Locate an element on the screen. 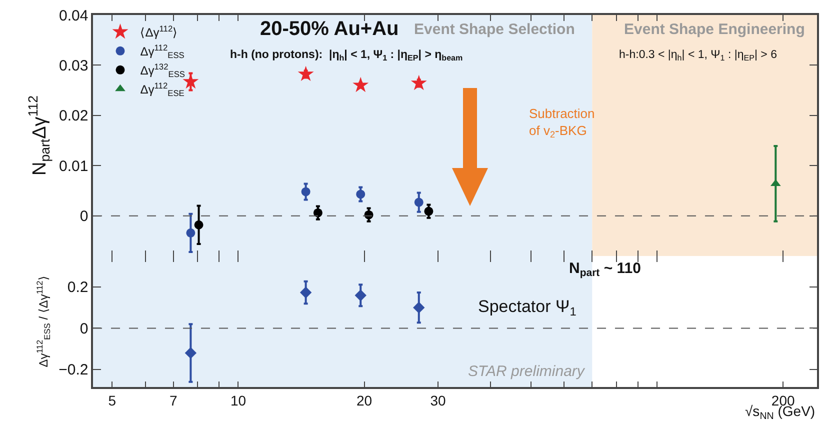 Image resolution: width=828 pixels, height=437 pixels. x-tick-label: 30 is located at coordinates (438, 400).